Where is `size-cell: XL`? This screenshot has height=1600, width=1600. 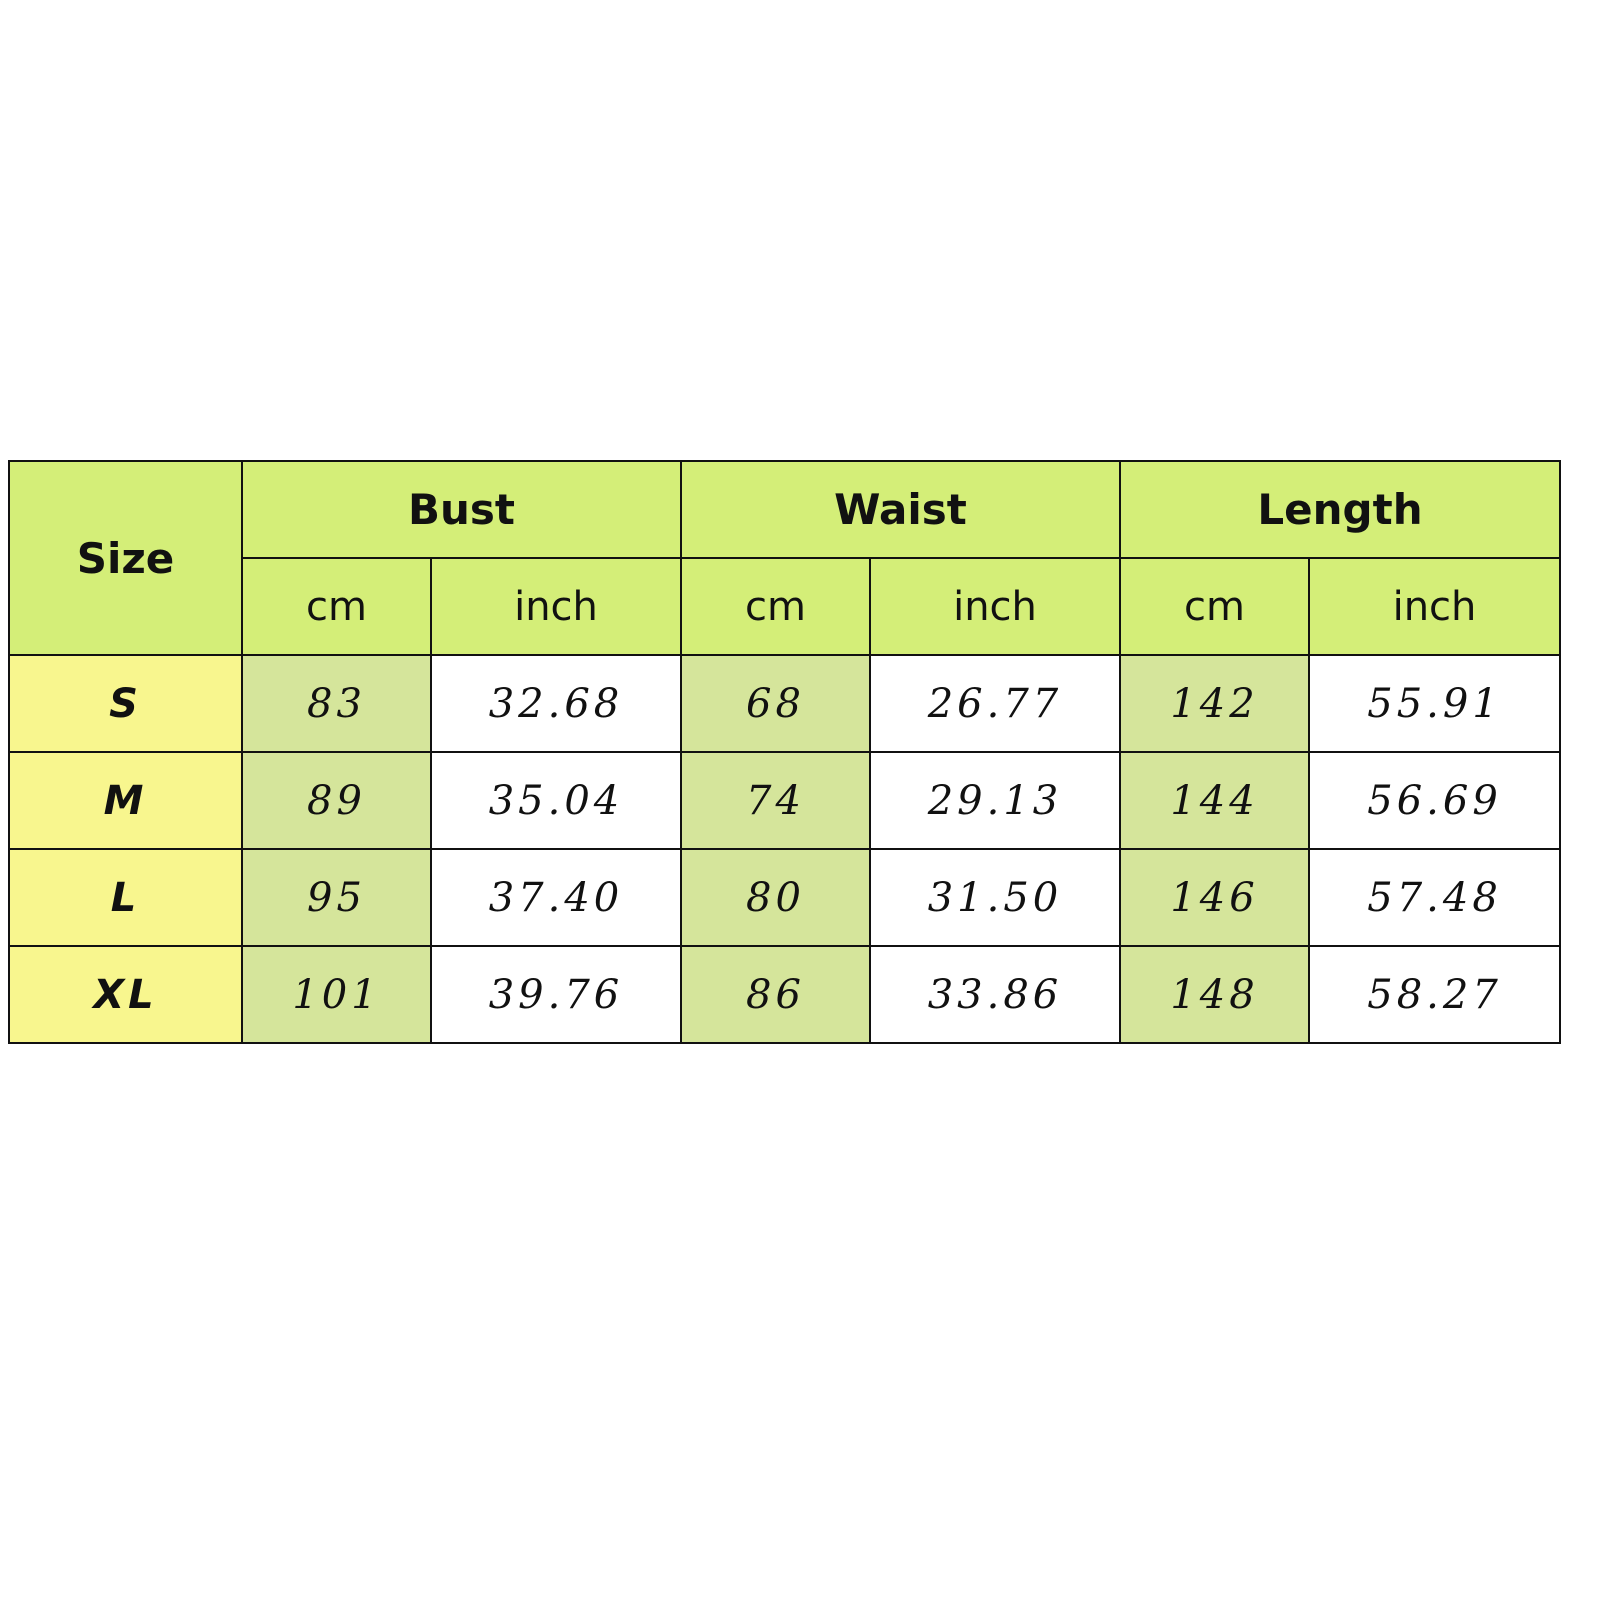
size-cell: XL is located at coordinates (125, 994).